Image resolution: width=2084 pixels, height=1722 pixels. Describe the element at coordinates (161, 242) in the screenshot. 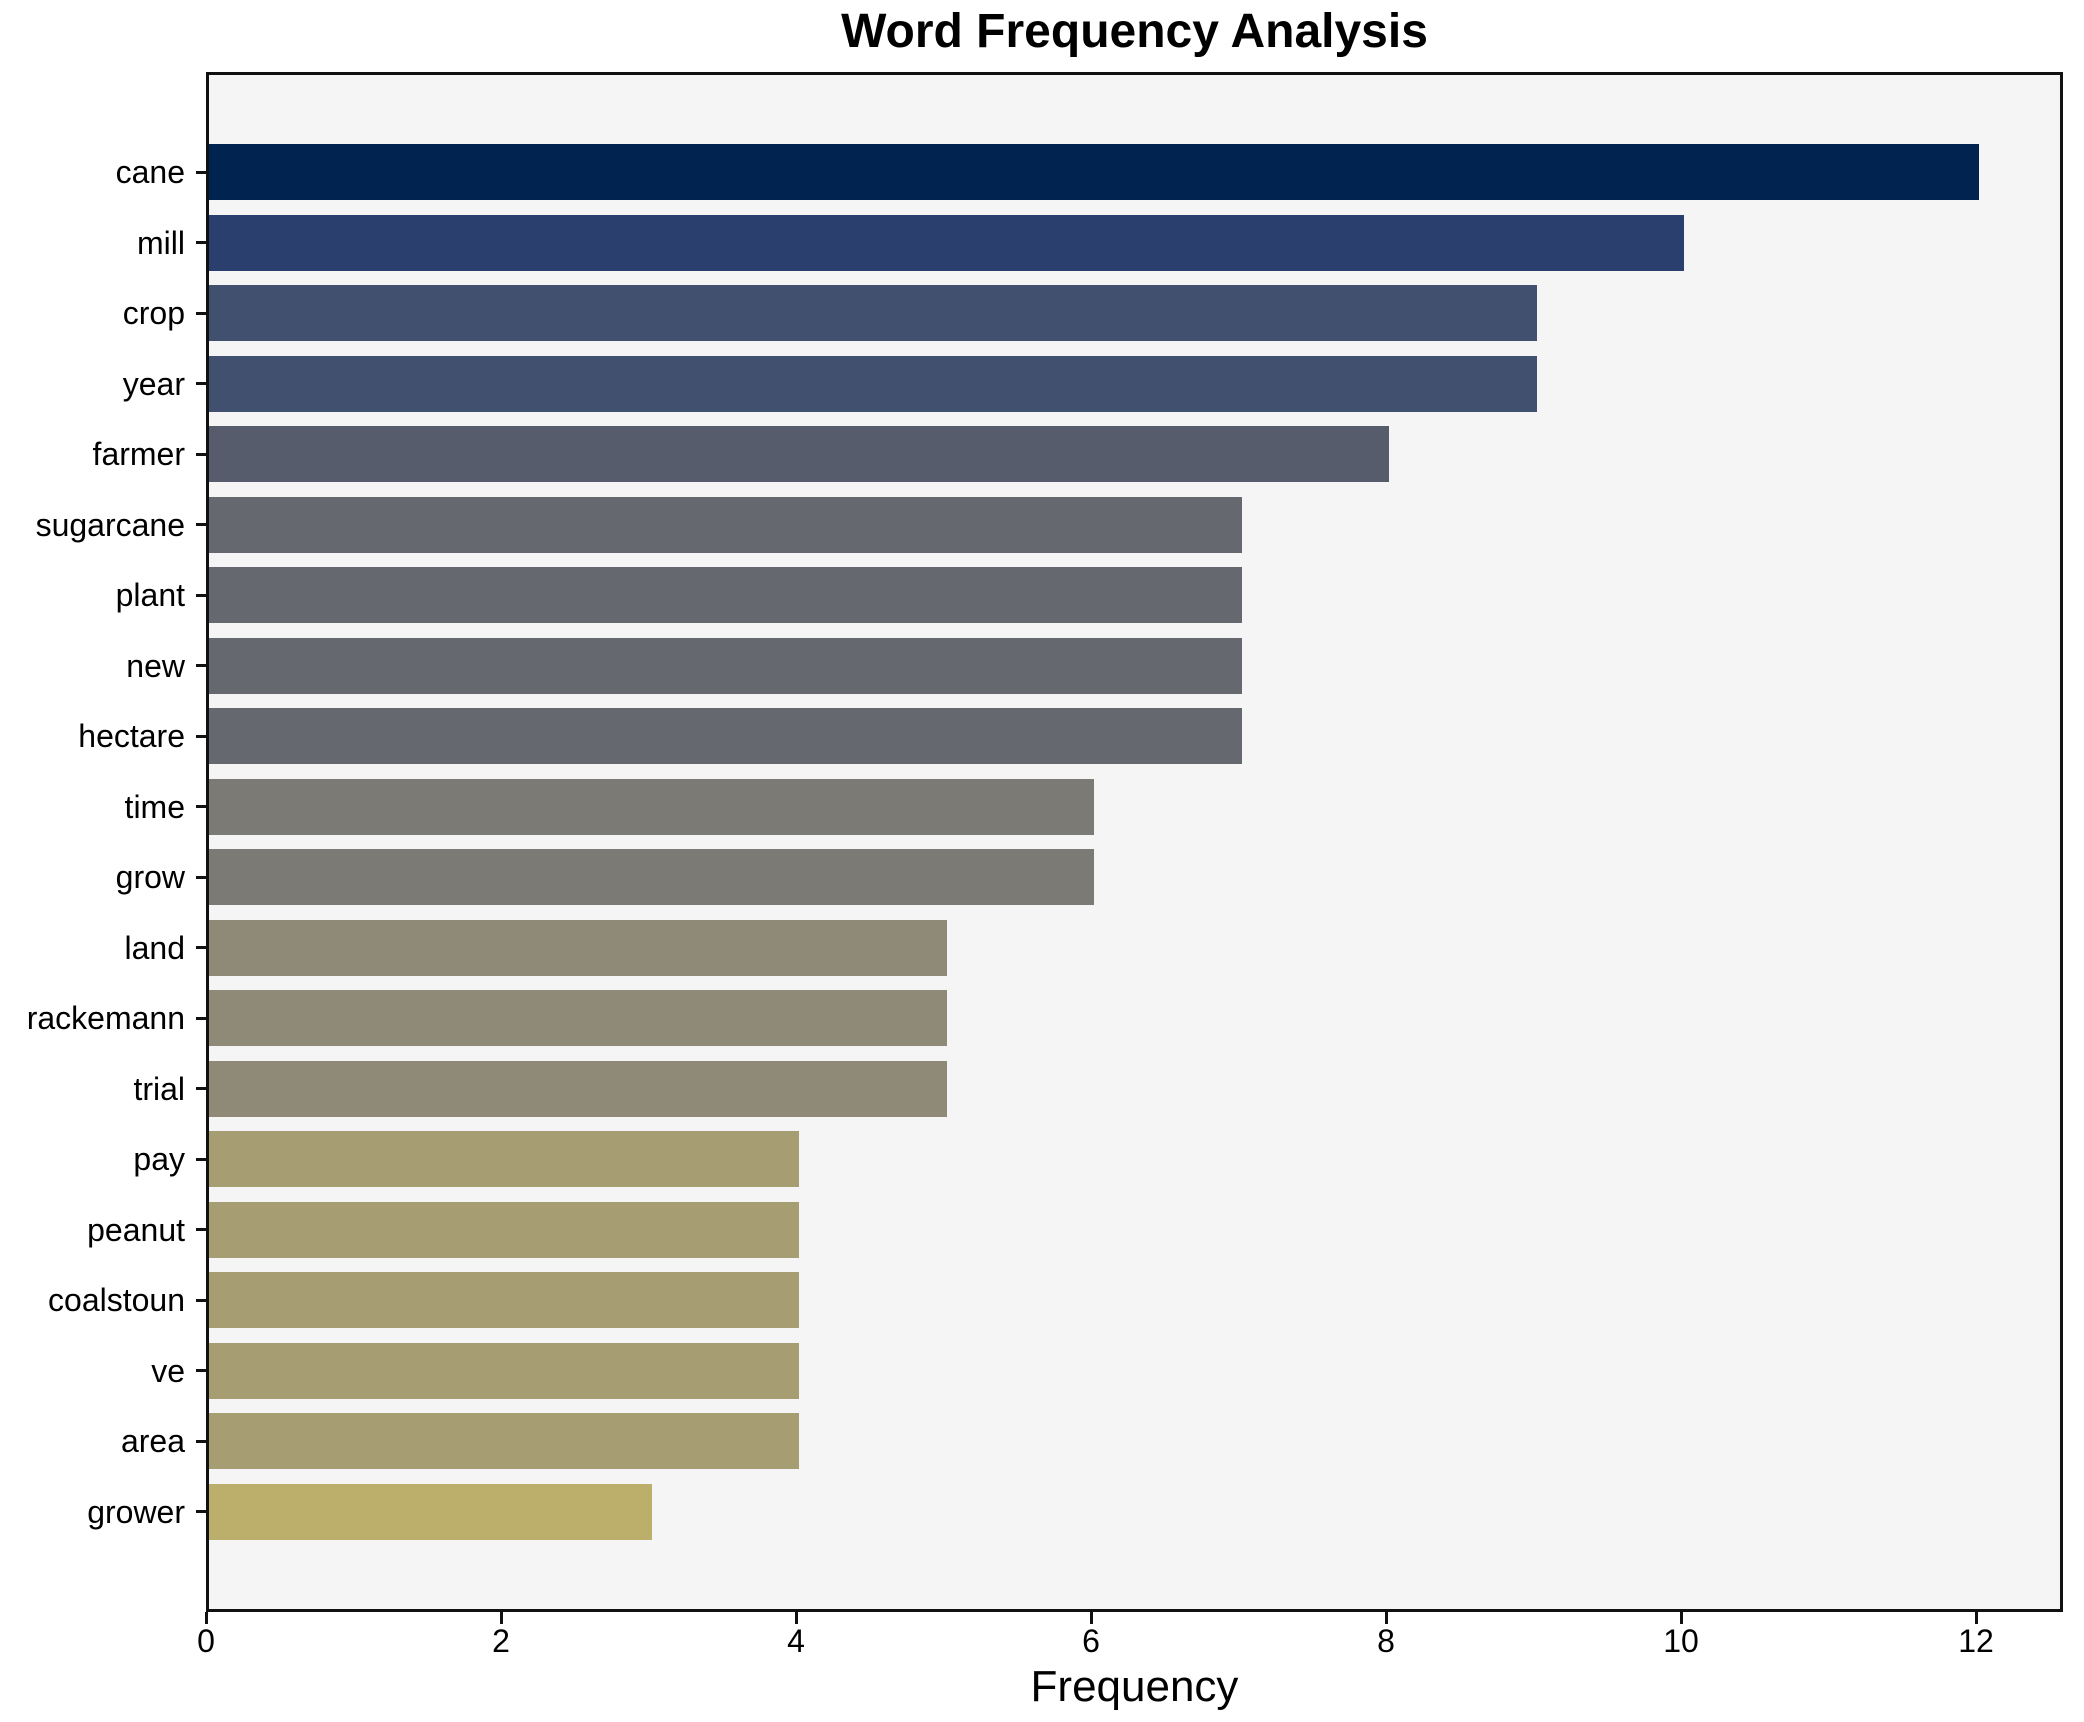

I see `y-tick-label-mill: mill` at that location.